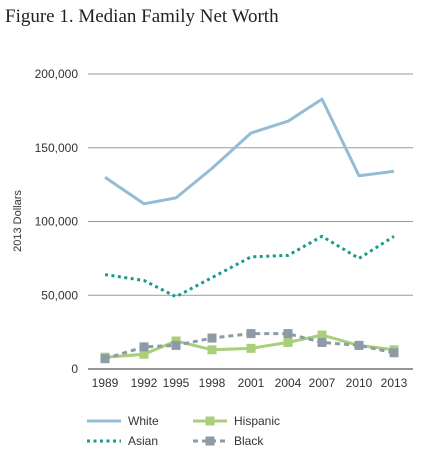  I want to click on series-asian, so click(249, 266).